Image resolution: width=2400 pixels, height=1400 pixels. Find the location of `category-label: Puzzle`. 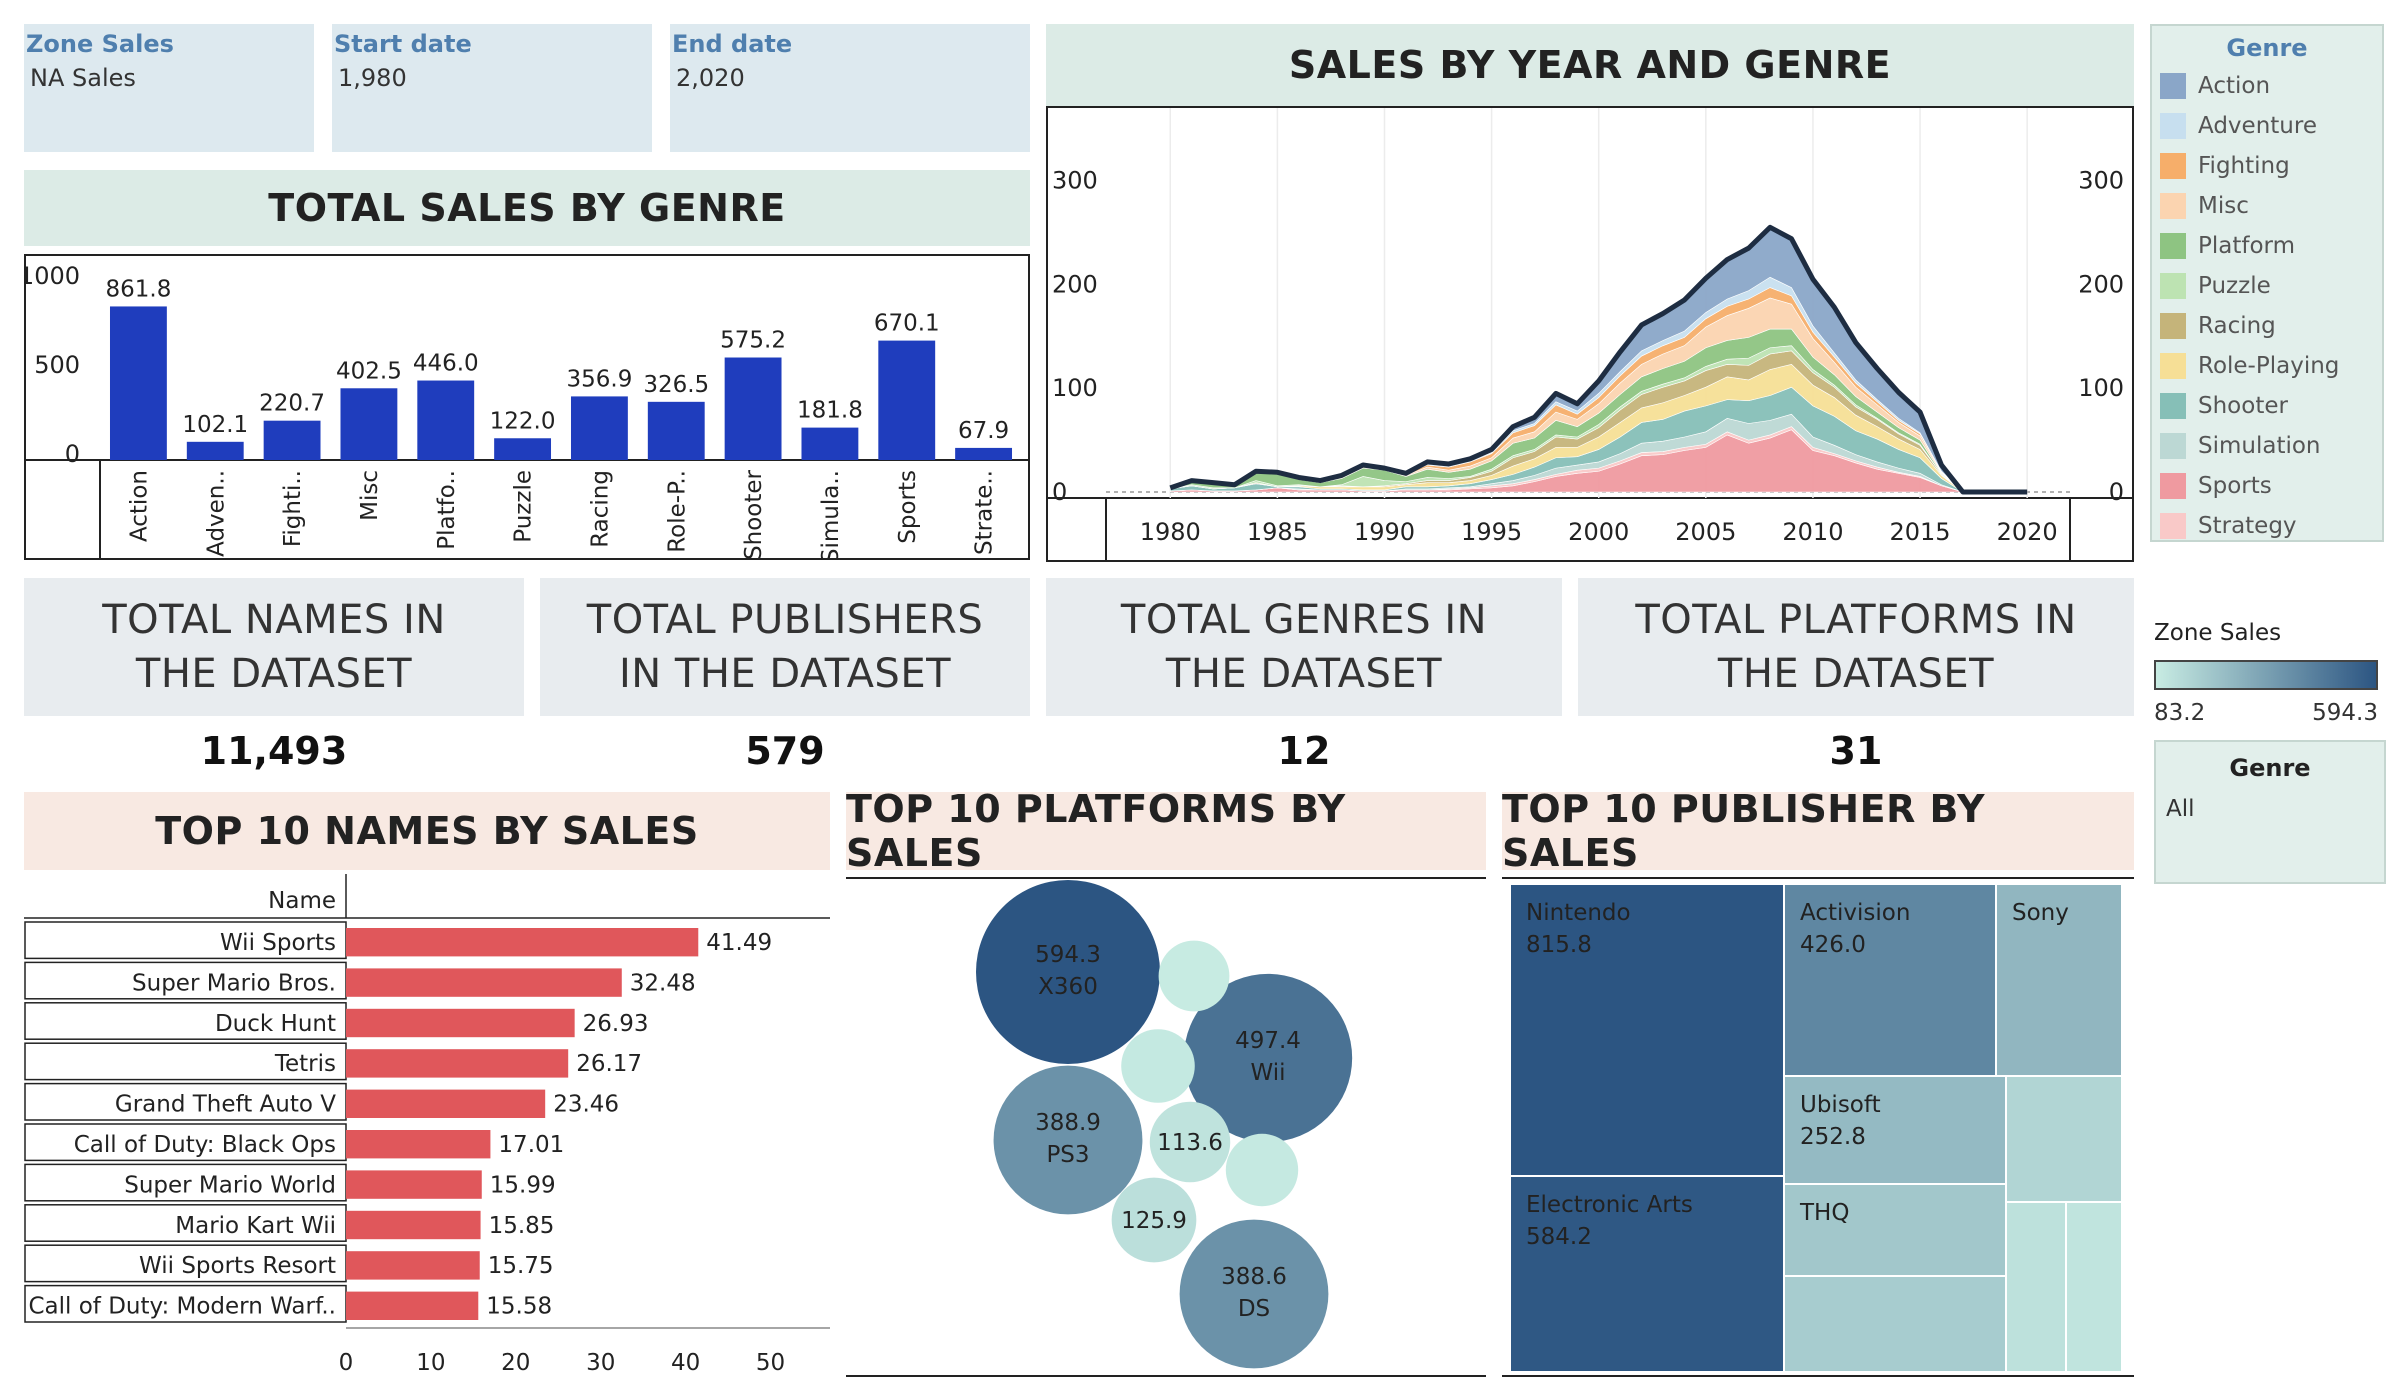

category-label: Puzzle is located at coordinates (524, 506).